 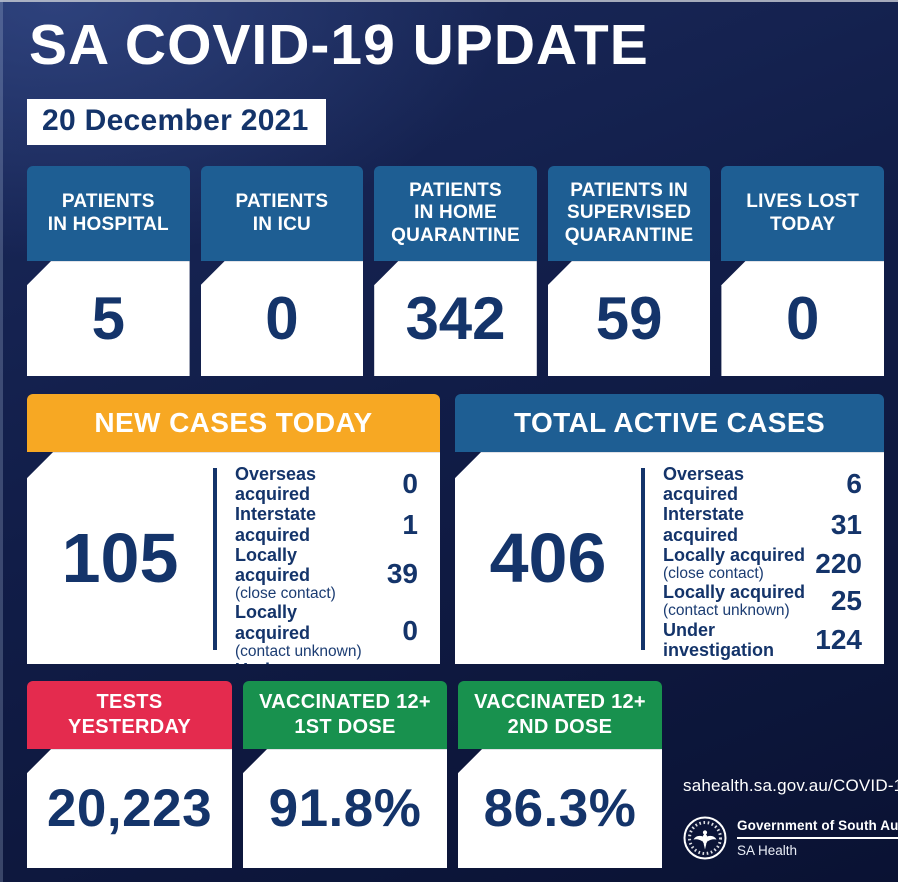 What do you see at coordinates (629, 191) in the screenshot?
I see `stat-label-line: PATIENTS IN` at bounding box center [629, 191].